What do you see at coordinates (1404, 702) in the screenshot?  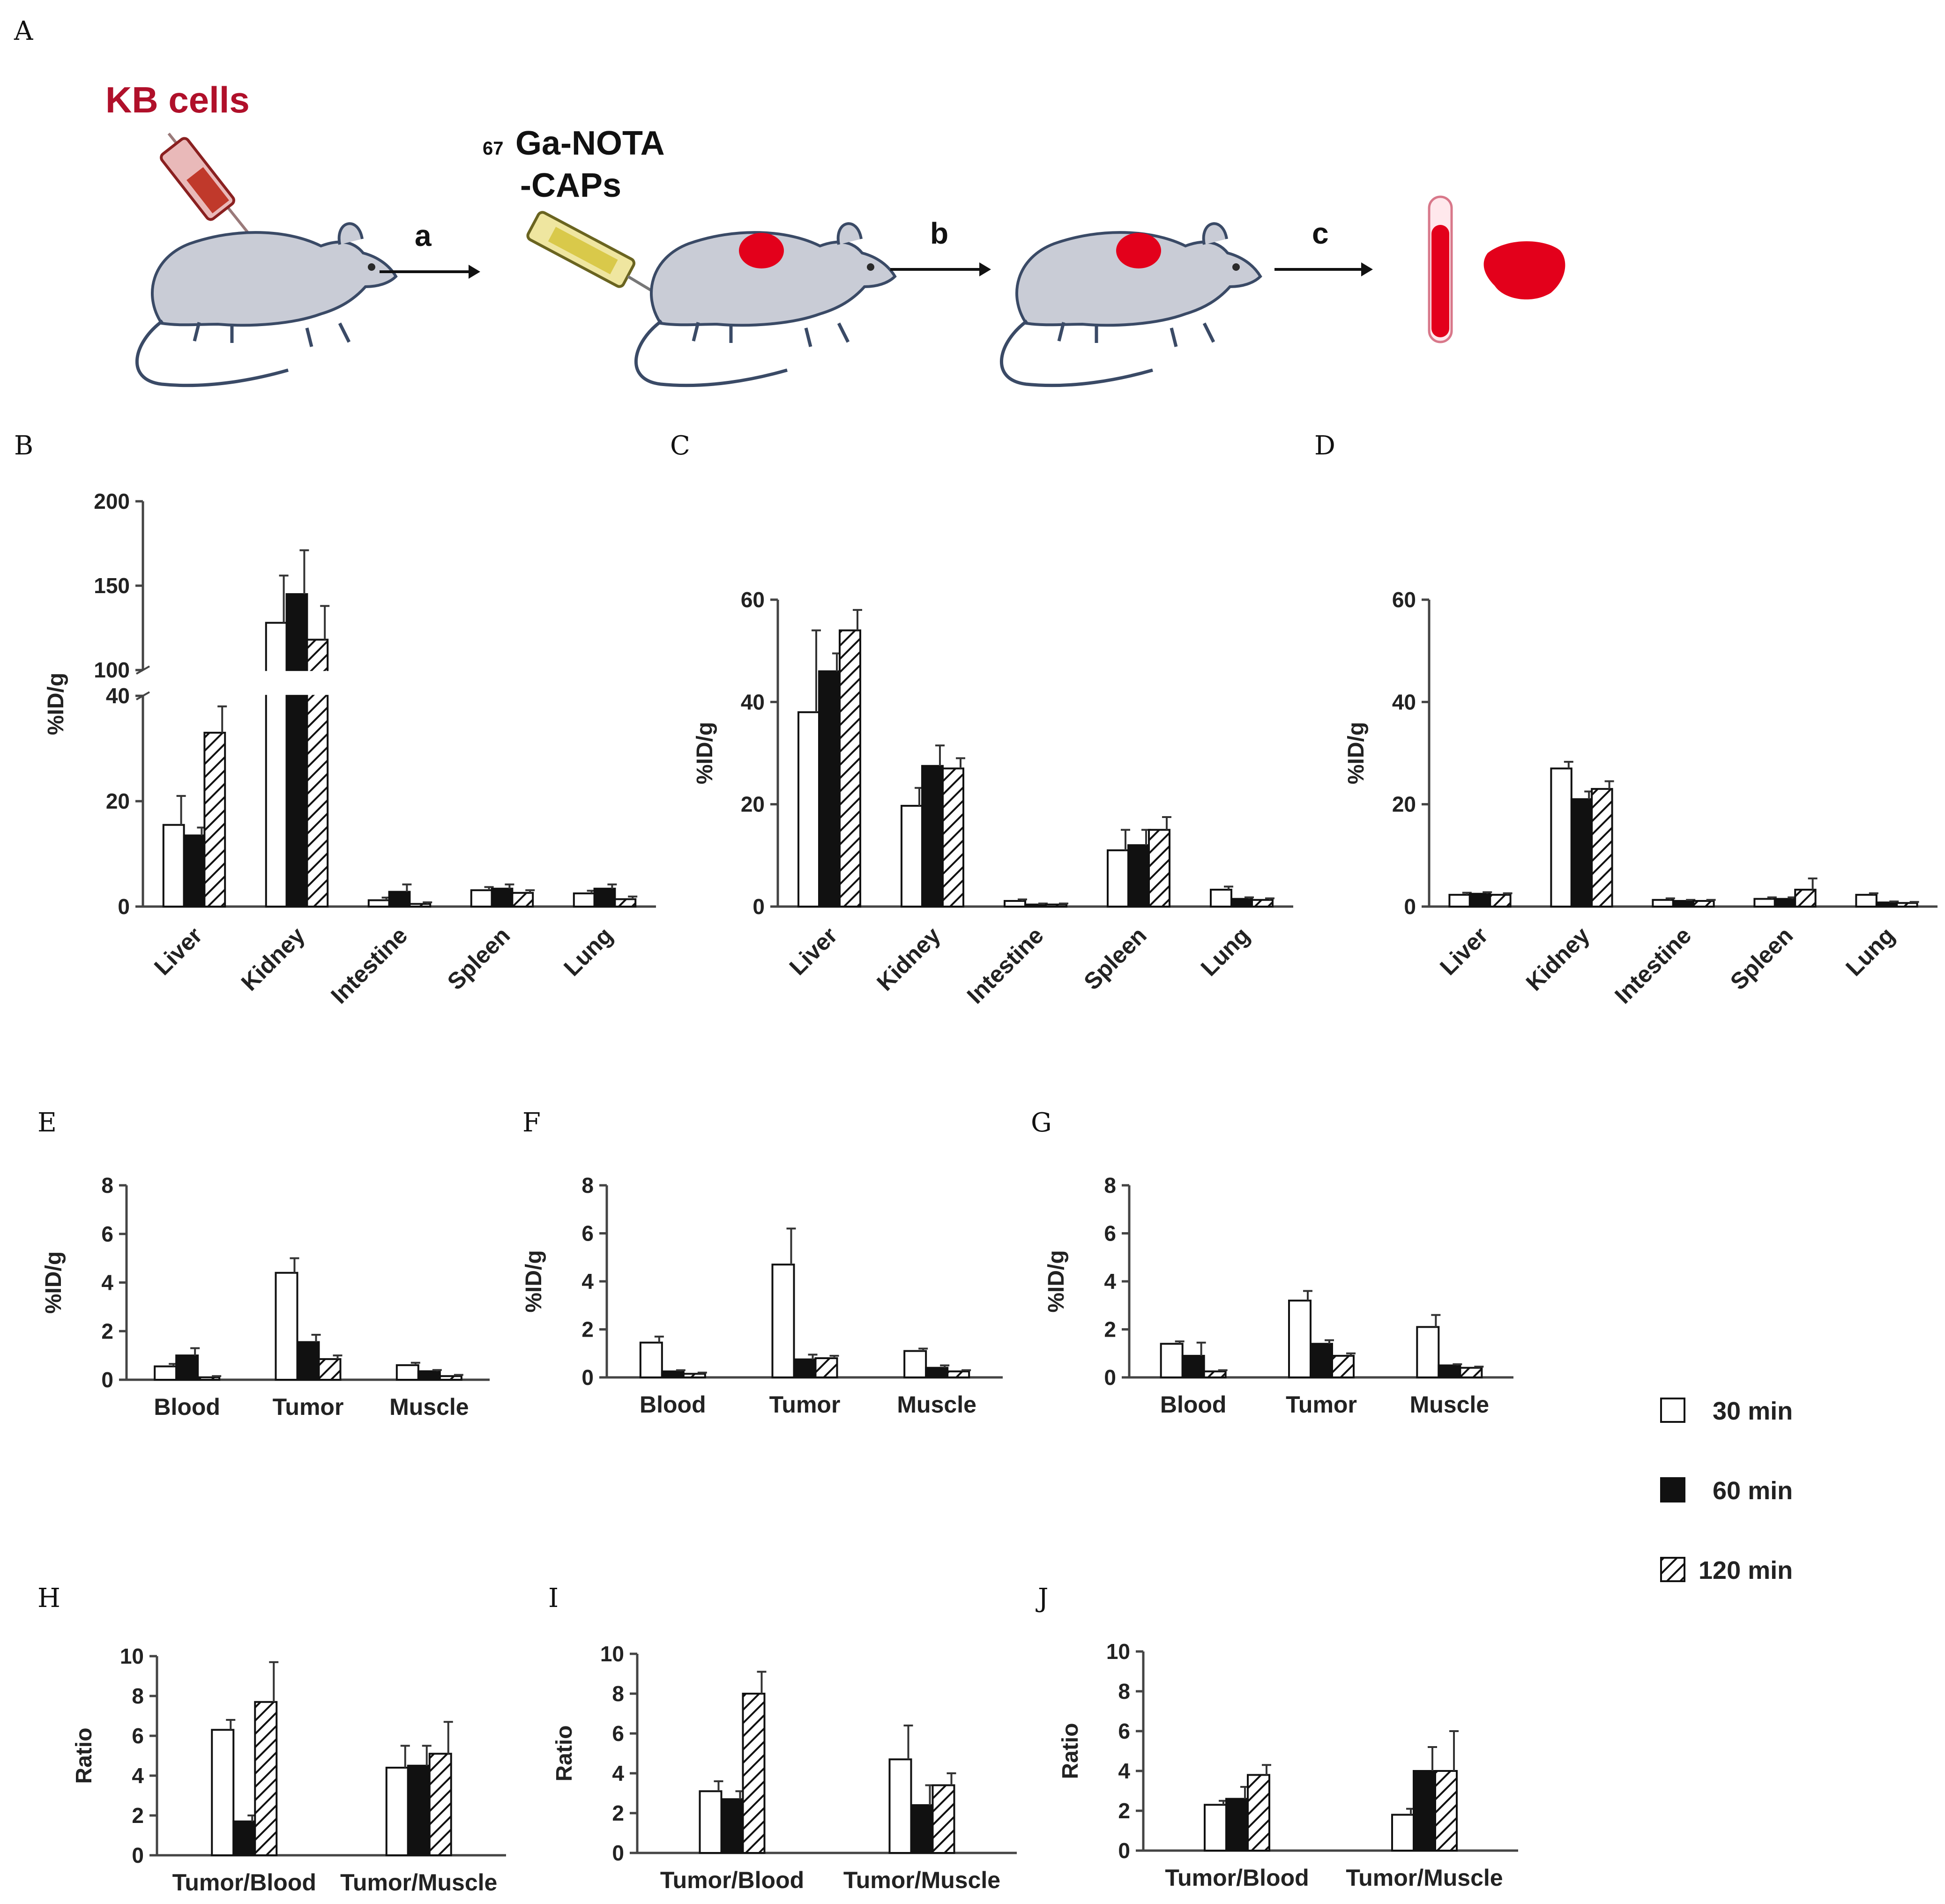 I see `y-tick-label: 40` at bounding box center [1404, 702].